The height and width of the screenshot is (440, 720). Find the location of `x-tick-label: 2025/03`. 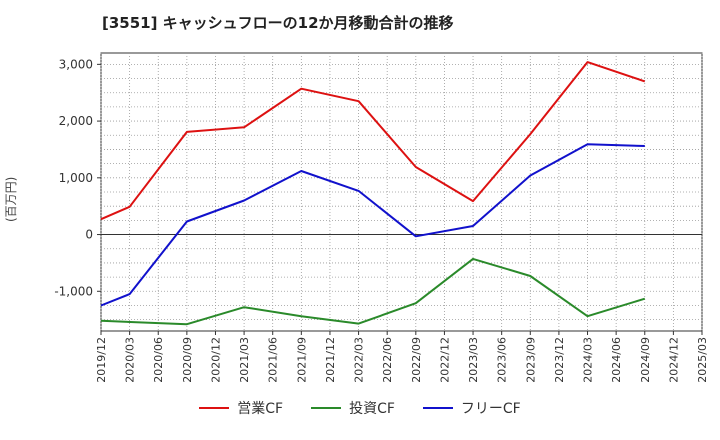

x-tick-label: 2025/03 is located at coordinates (702, 360).